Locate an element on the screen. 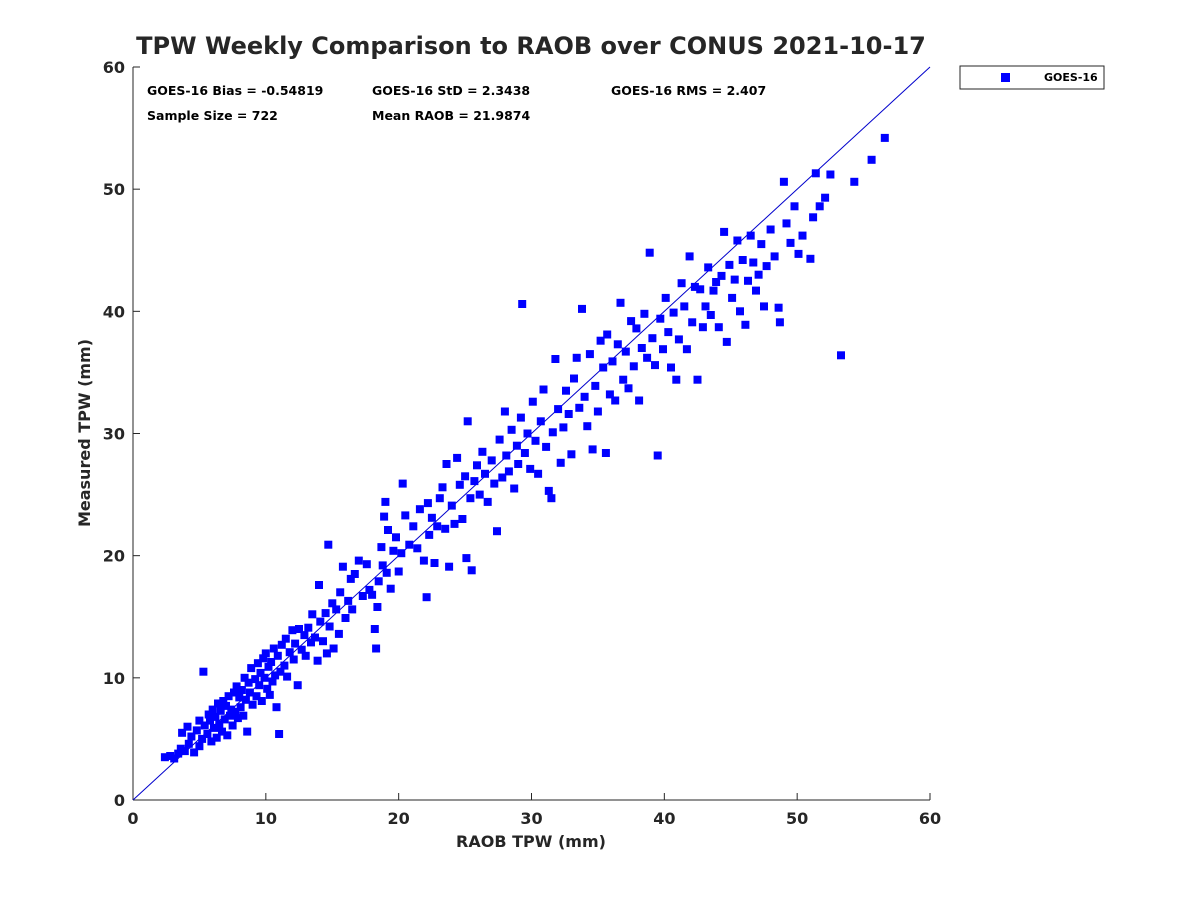 Image resolution: width=1200 pixels, height=900 pixels. stat-std: GOES-16 StD = 2.3438 is located at coordinates (451, 90).